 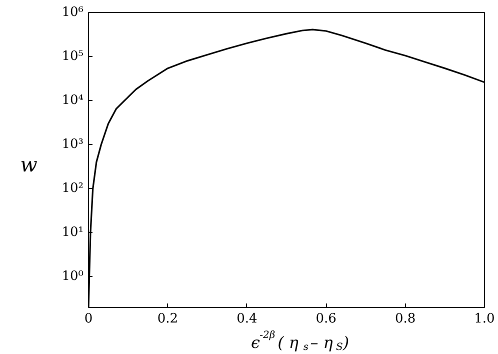 What do you see at coordinates (73, 12) in the screenshot?
I see `y-tick-label: 10⁶` at bounding box center [73, 12].